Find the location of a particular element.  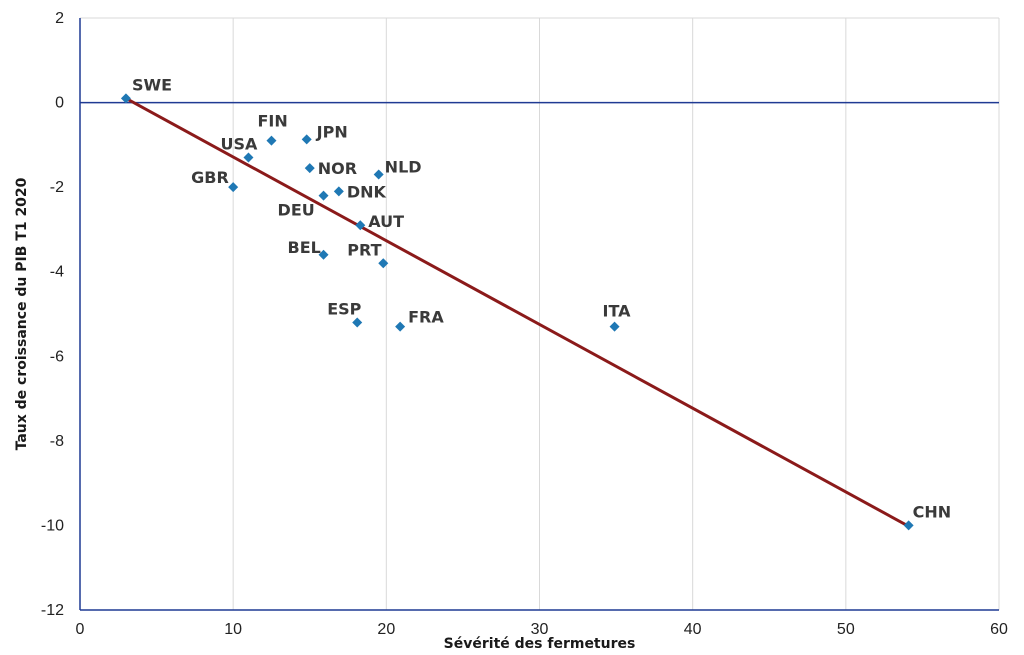

point-label-ita: ITA is located at coordinates (617, 311).